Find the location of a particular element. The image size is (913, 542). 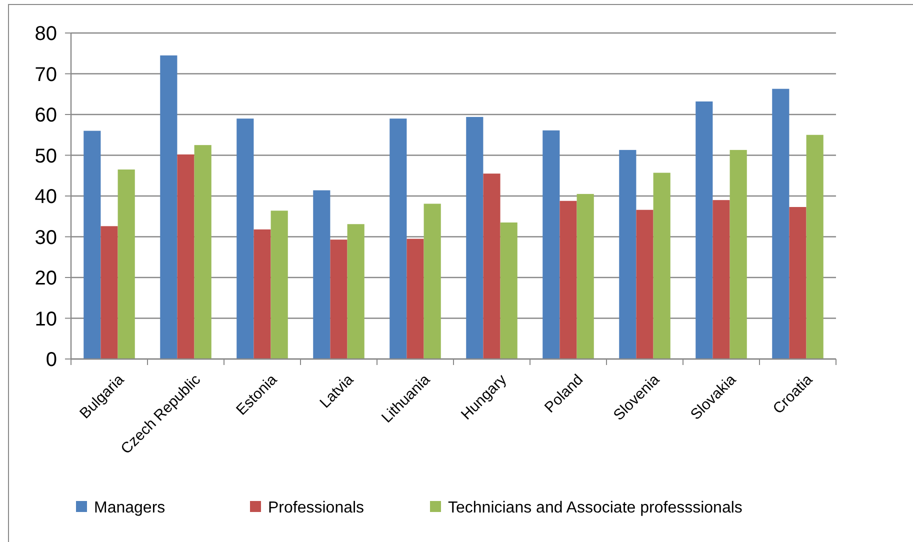

y-tick-label: 40 is located at coordinates (45, 197).